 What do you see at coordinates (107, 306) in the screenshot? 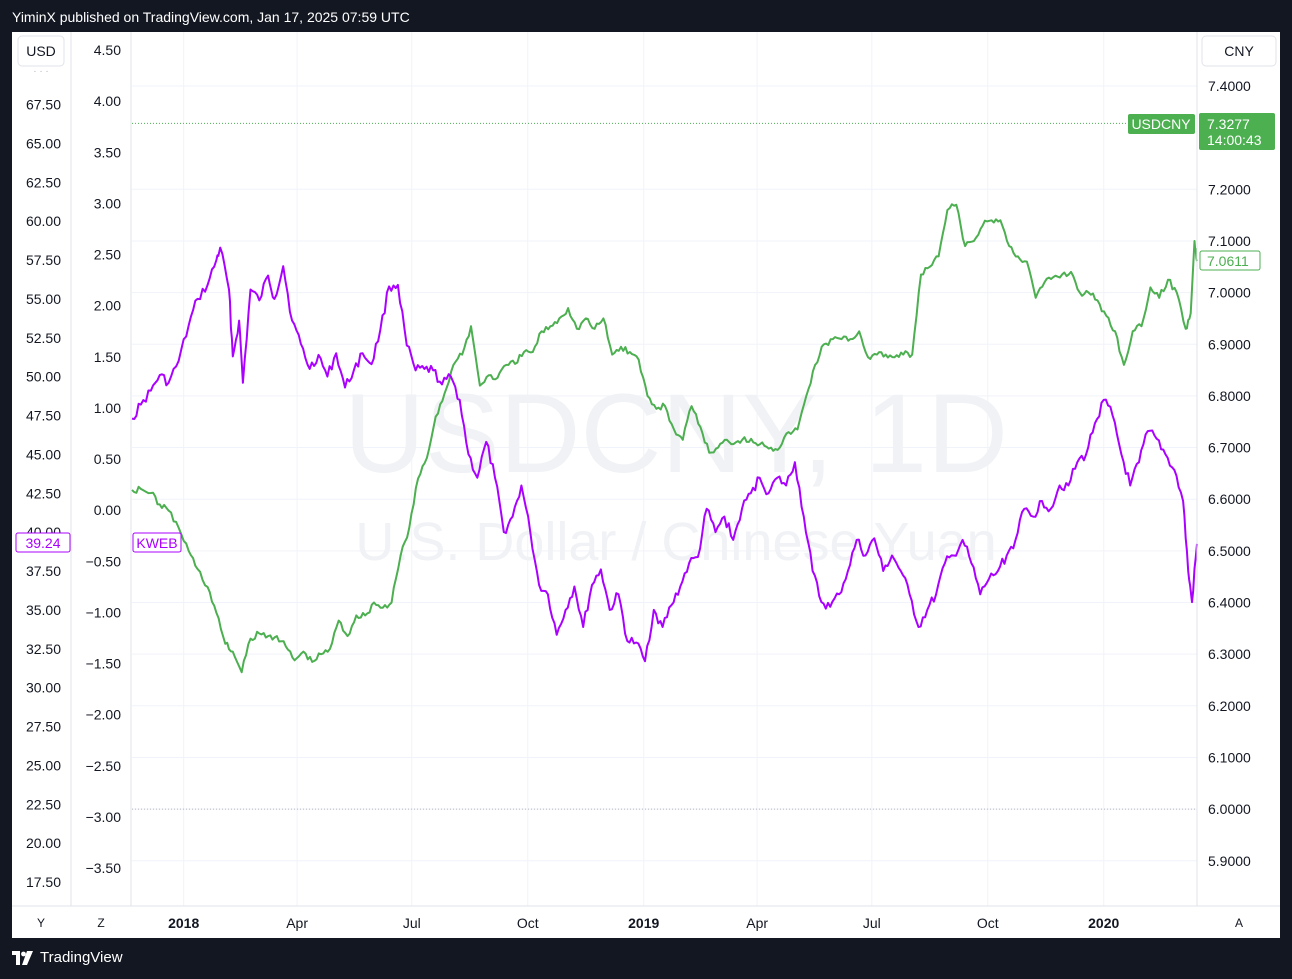
I see `percent-tick-label: 2.00` at bounding box center [107, 306].